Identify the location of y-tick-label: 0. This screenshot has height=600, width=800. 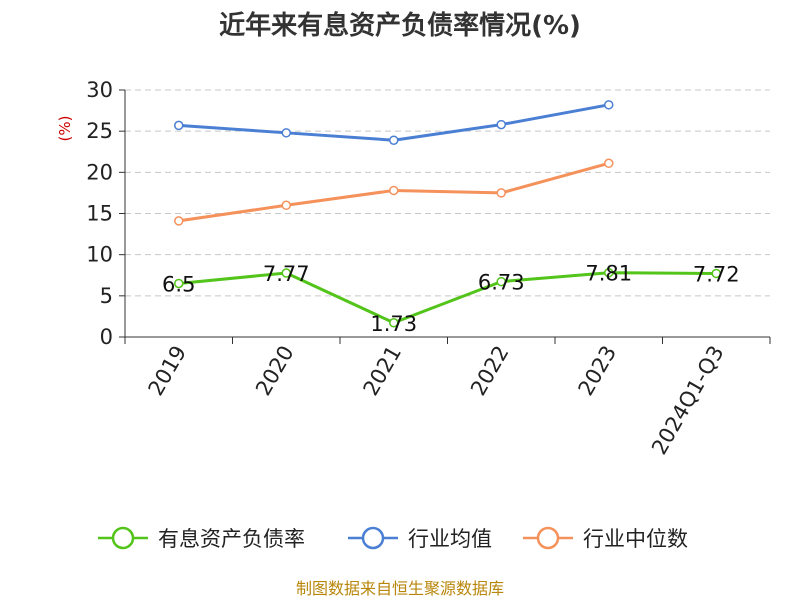
(106, 337).